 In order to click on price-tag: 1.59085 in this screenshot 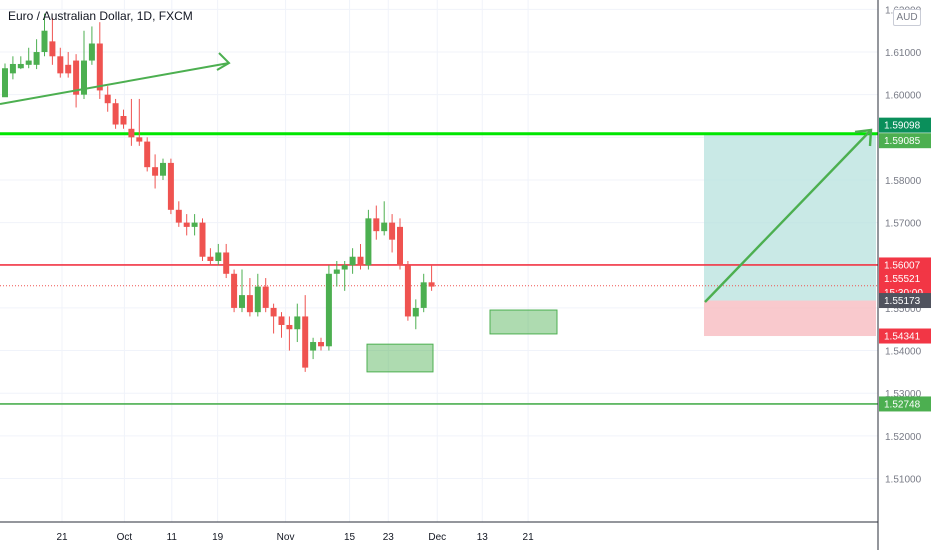, I will do `click(905, 141)`.